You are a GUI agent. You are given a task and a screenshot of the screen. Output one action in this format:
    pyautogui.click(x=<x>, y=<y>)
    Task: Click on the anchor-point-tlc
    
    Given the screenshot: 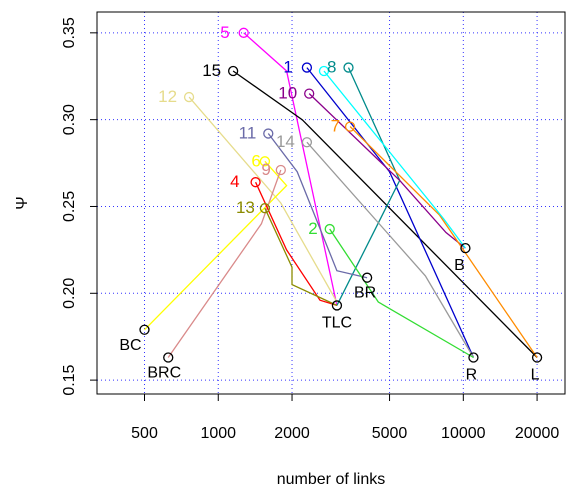 What is the action you would take?
    pyautogui.click(x=337, y=305)
    